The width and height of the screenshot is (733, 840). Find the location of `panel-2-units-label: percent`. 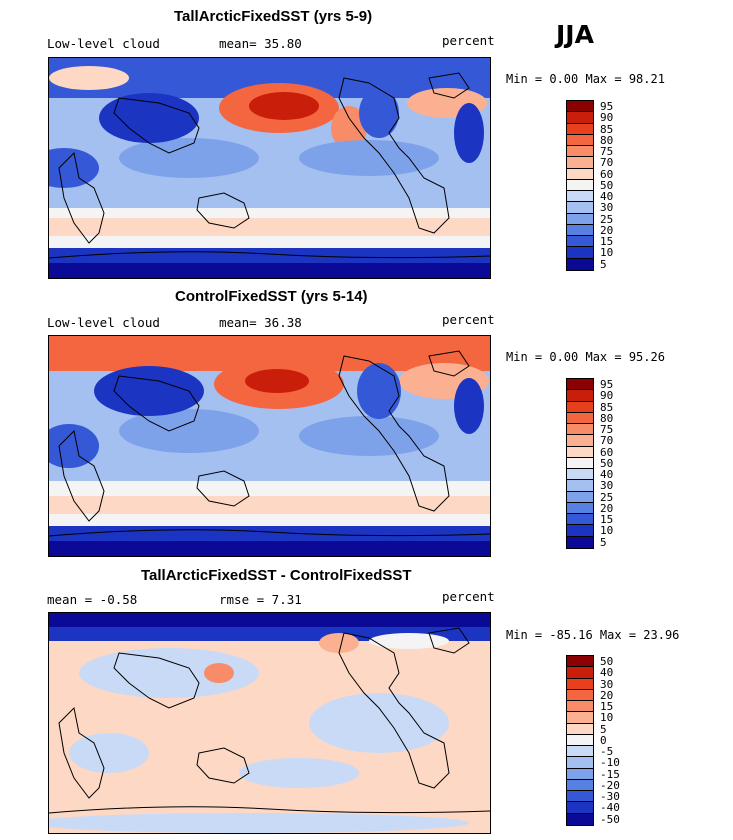

panel-2-units-label: percent is located at coordinates (468, 319).